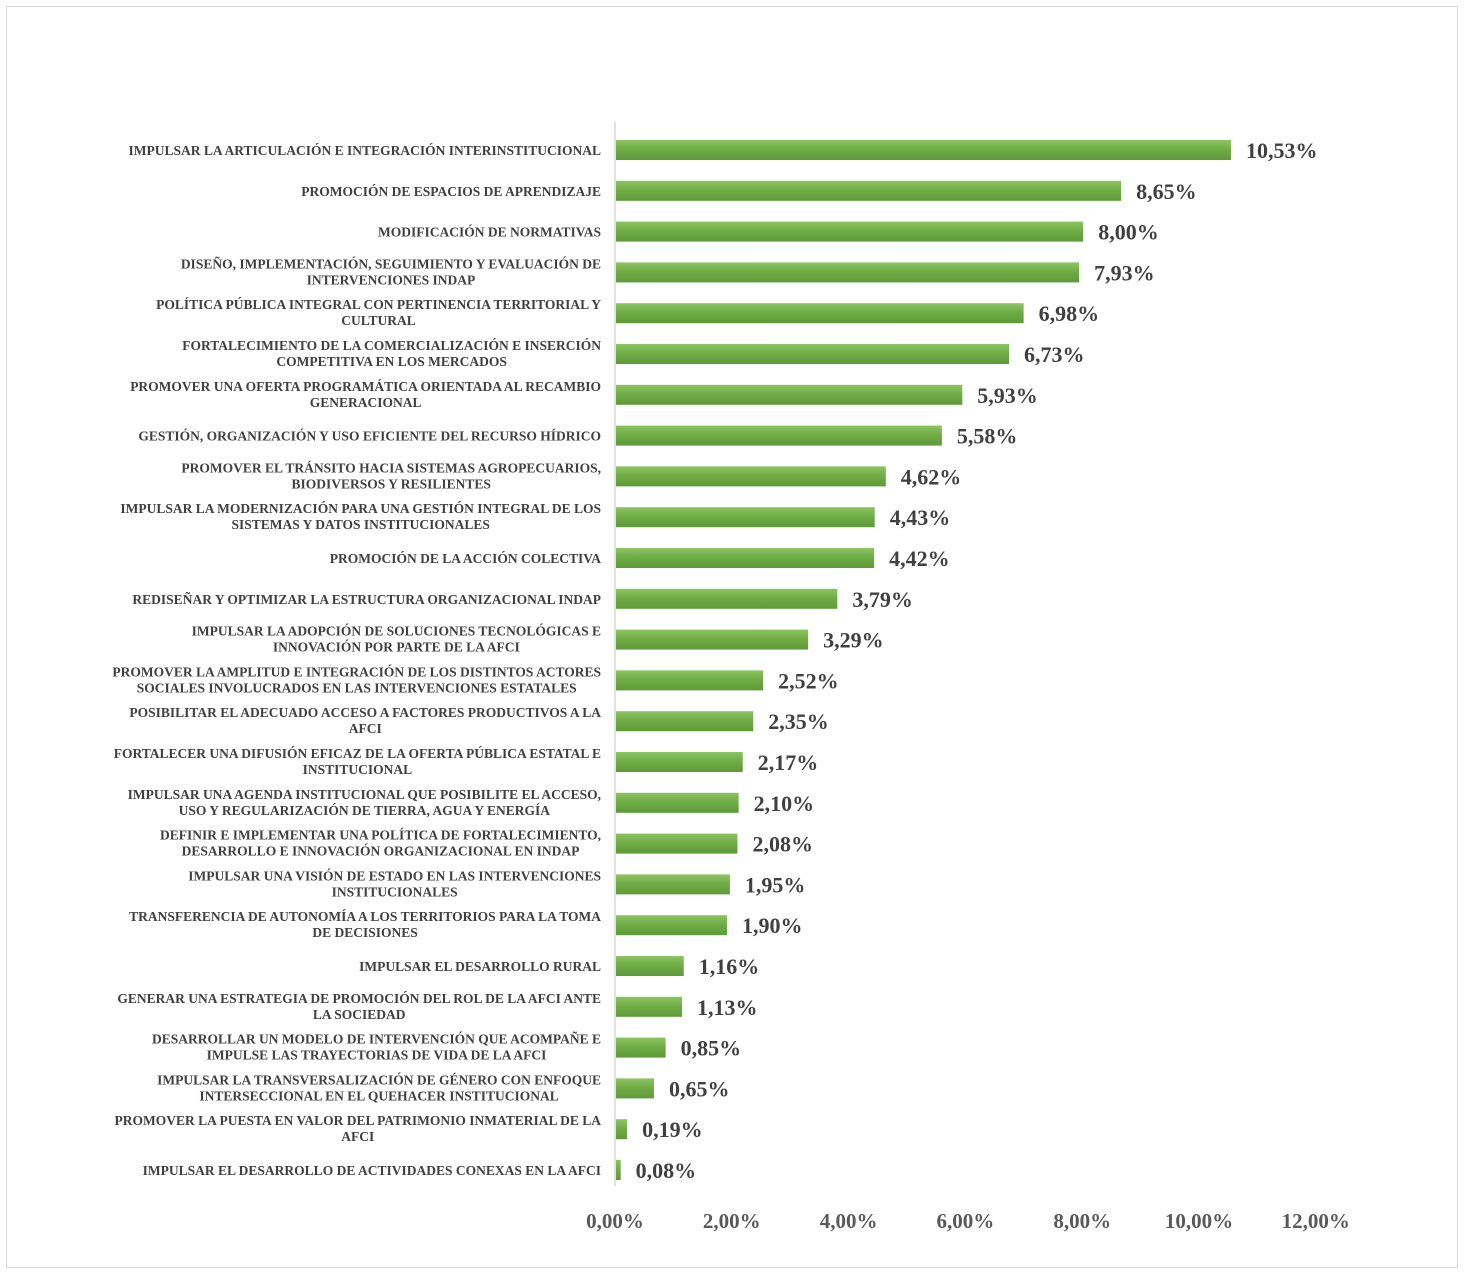 This screenshot has width=1465, height=1274. What do you see at coordinates (1128, 232) in the screenshot?
I see `data-label: 8,00%` at bounding box center [1128, 232].